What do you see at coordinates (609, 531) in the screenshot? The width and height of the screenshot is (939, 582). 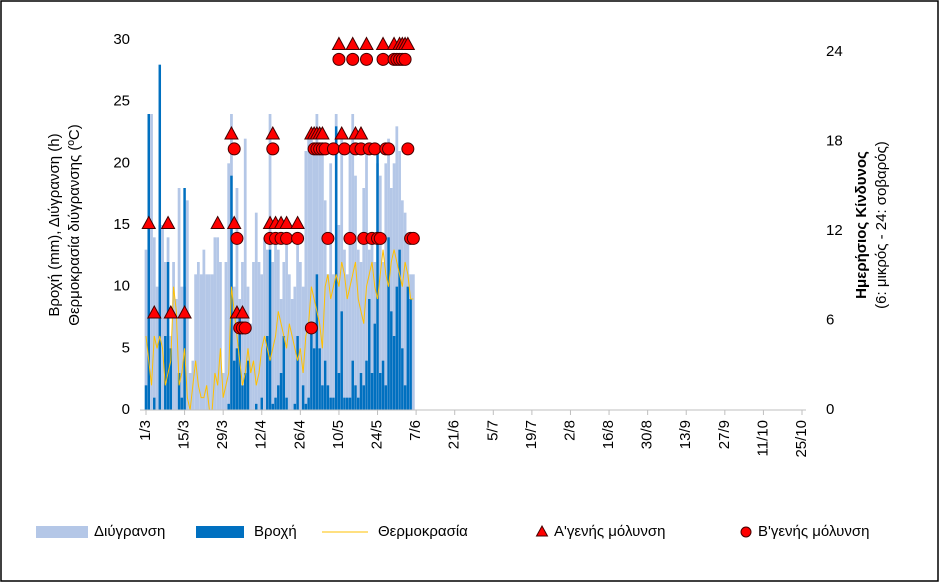 I see `legend-label: Α'γενής μόλυνση` at bounding box center [609, 531].